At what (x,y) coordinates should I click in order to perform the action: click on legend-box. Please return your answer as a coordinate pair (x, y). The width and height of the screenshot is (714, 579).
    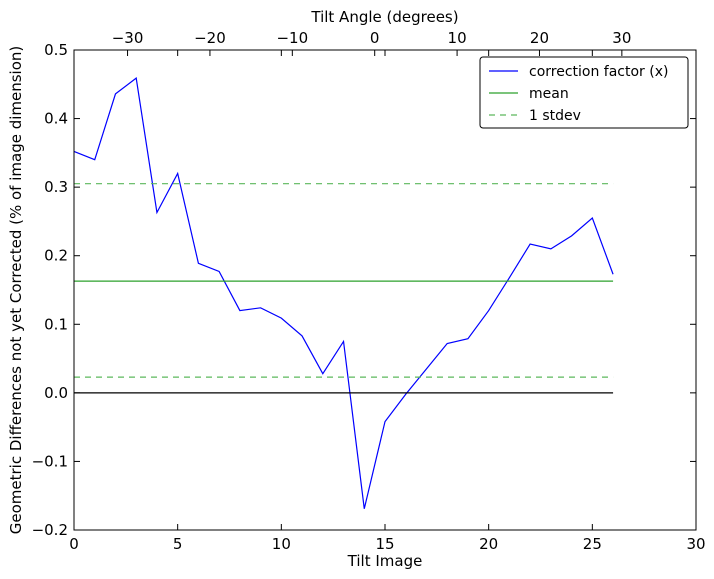
    Looking at the image, I should click on (584, 92).